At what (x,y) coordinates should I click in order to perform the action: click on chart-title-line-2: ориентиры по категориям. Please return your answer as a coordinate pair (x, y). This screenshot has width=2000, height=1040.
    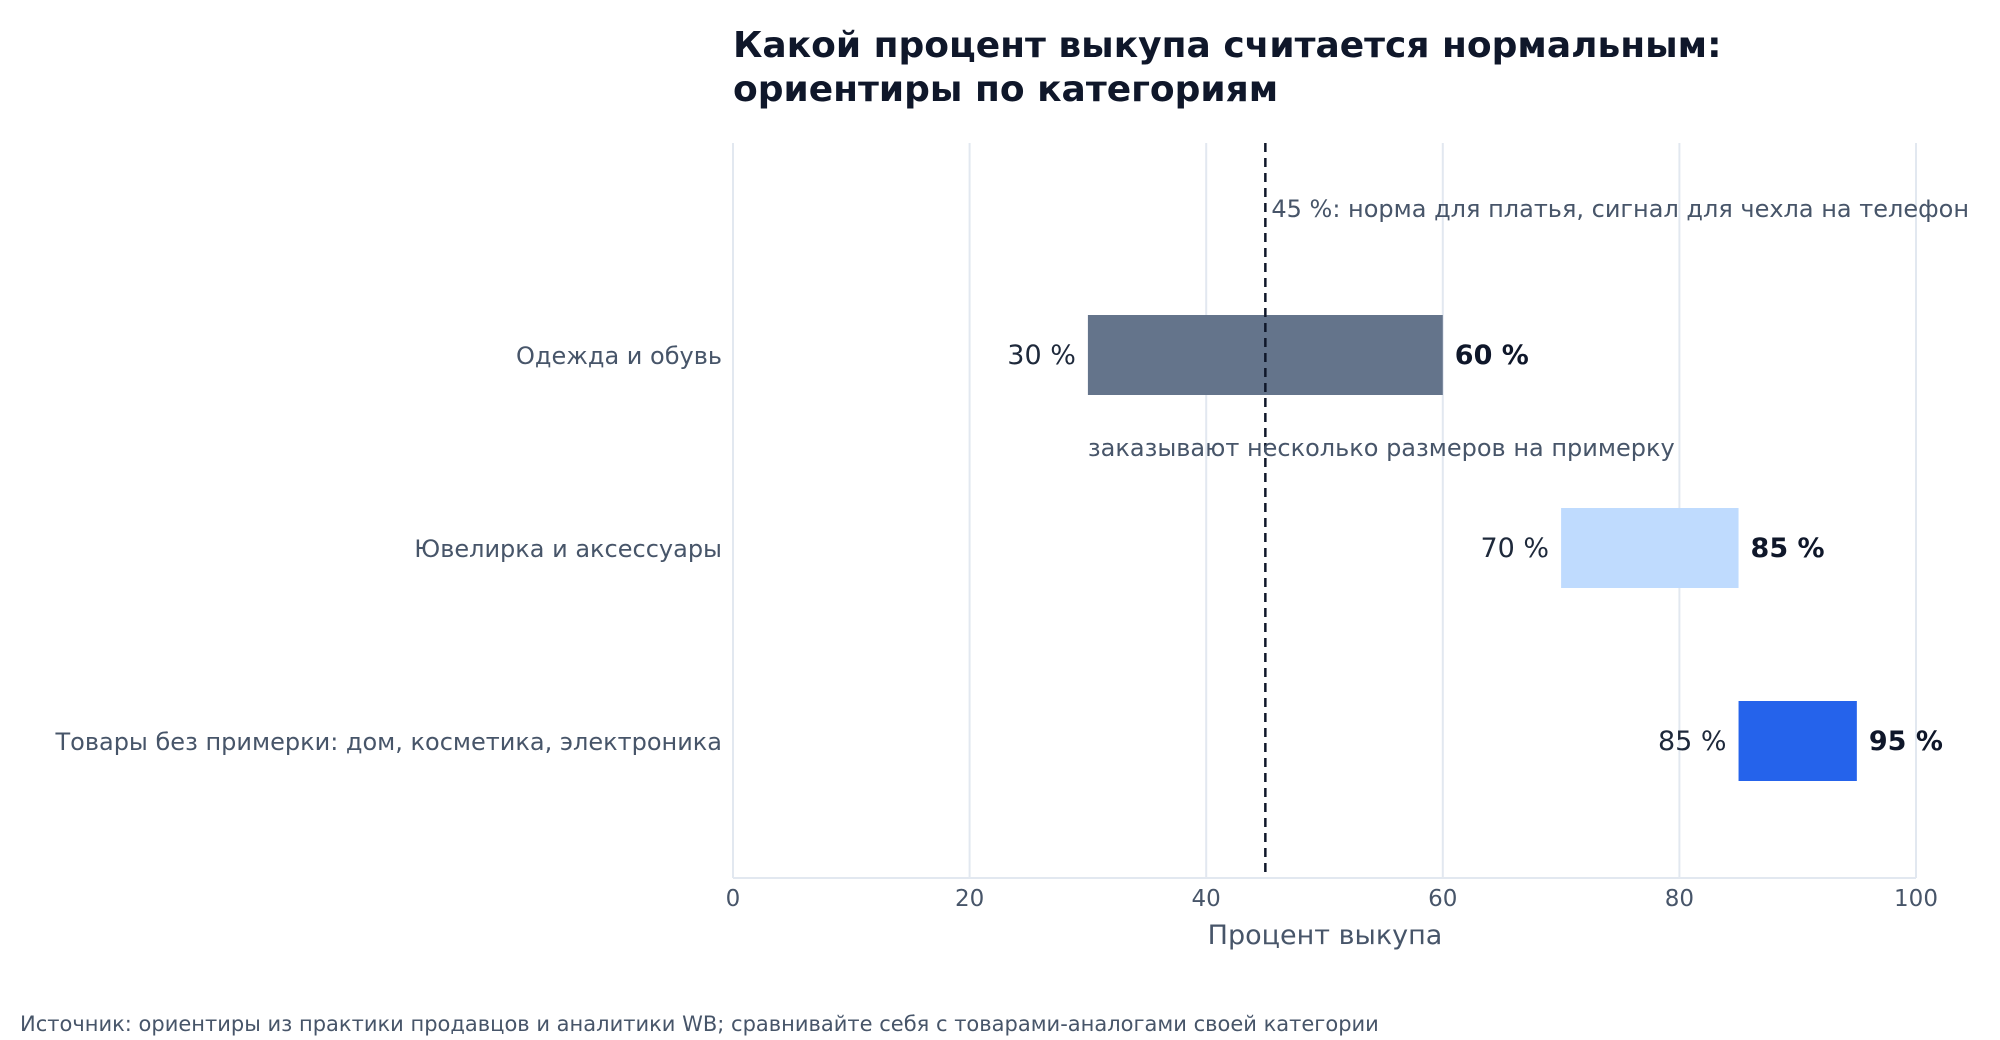
    Looking at the image, I should click on (1006, 89).